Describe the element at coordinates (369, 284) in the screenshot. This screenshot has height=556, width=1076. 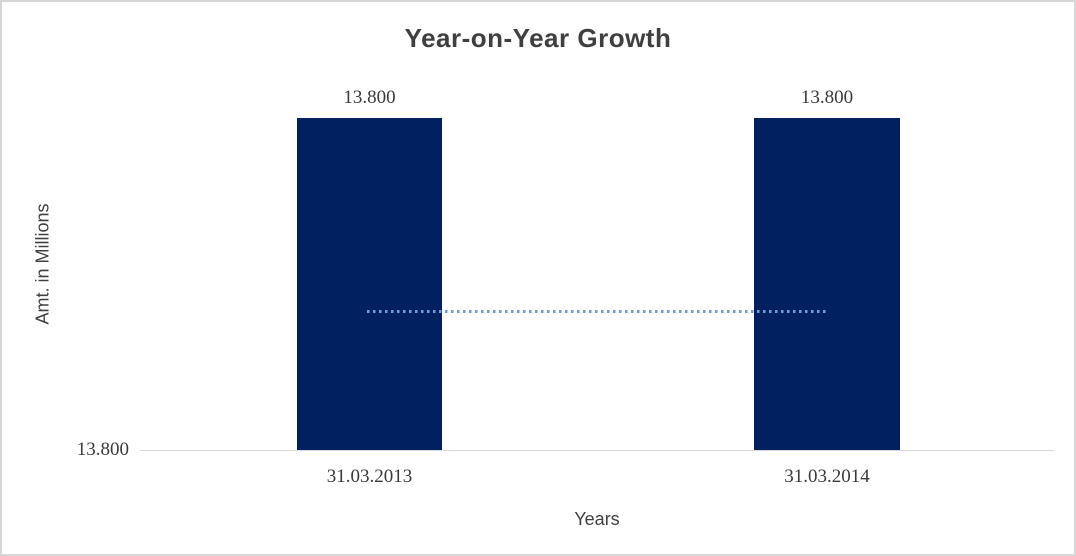
I see `bar-2013` at that location.